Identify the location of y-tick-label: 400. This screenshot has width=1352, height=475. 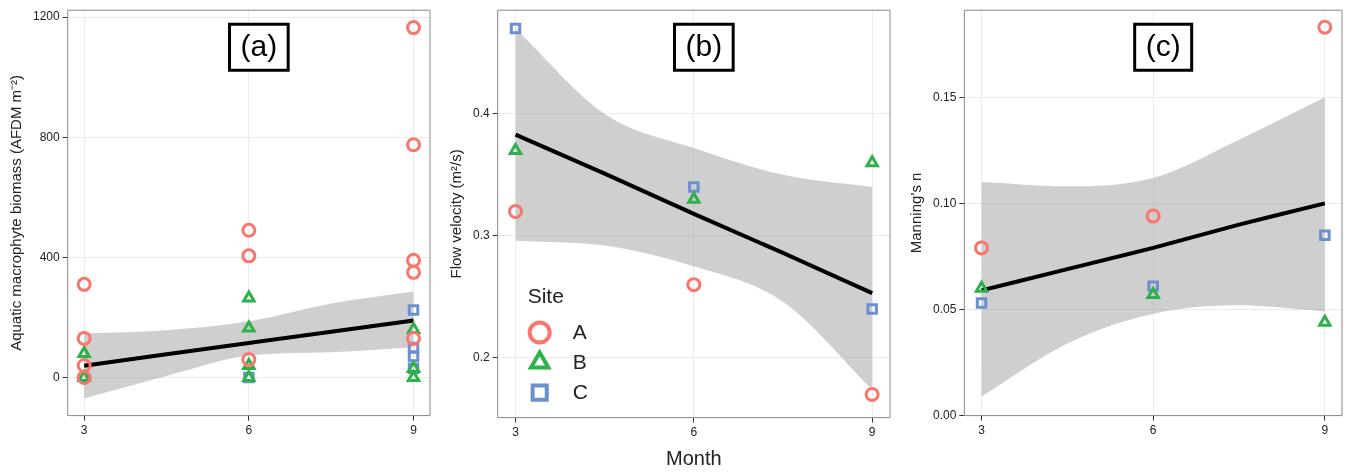
(50, 256).